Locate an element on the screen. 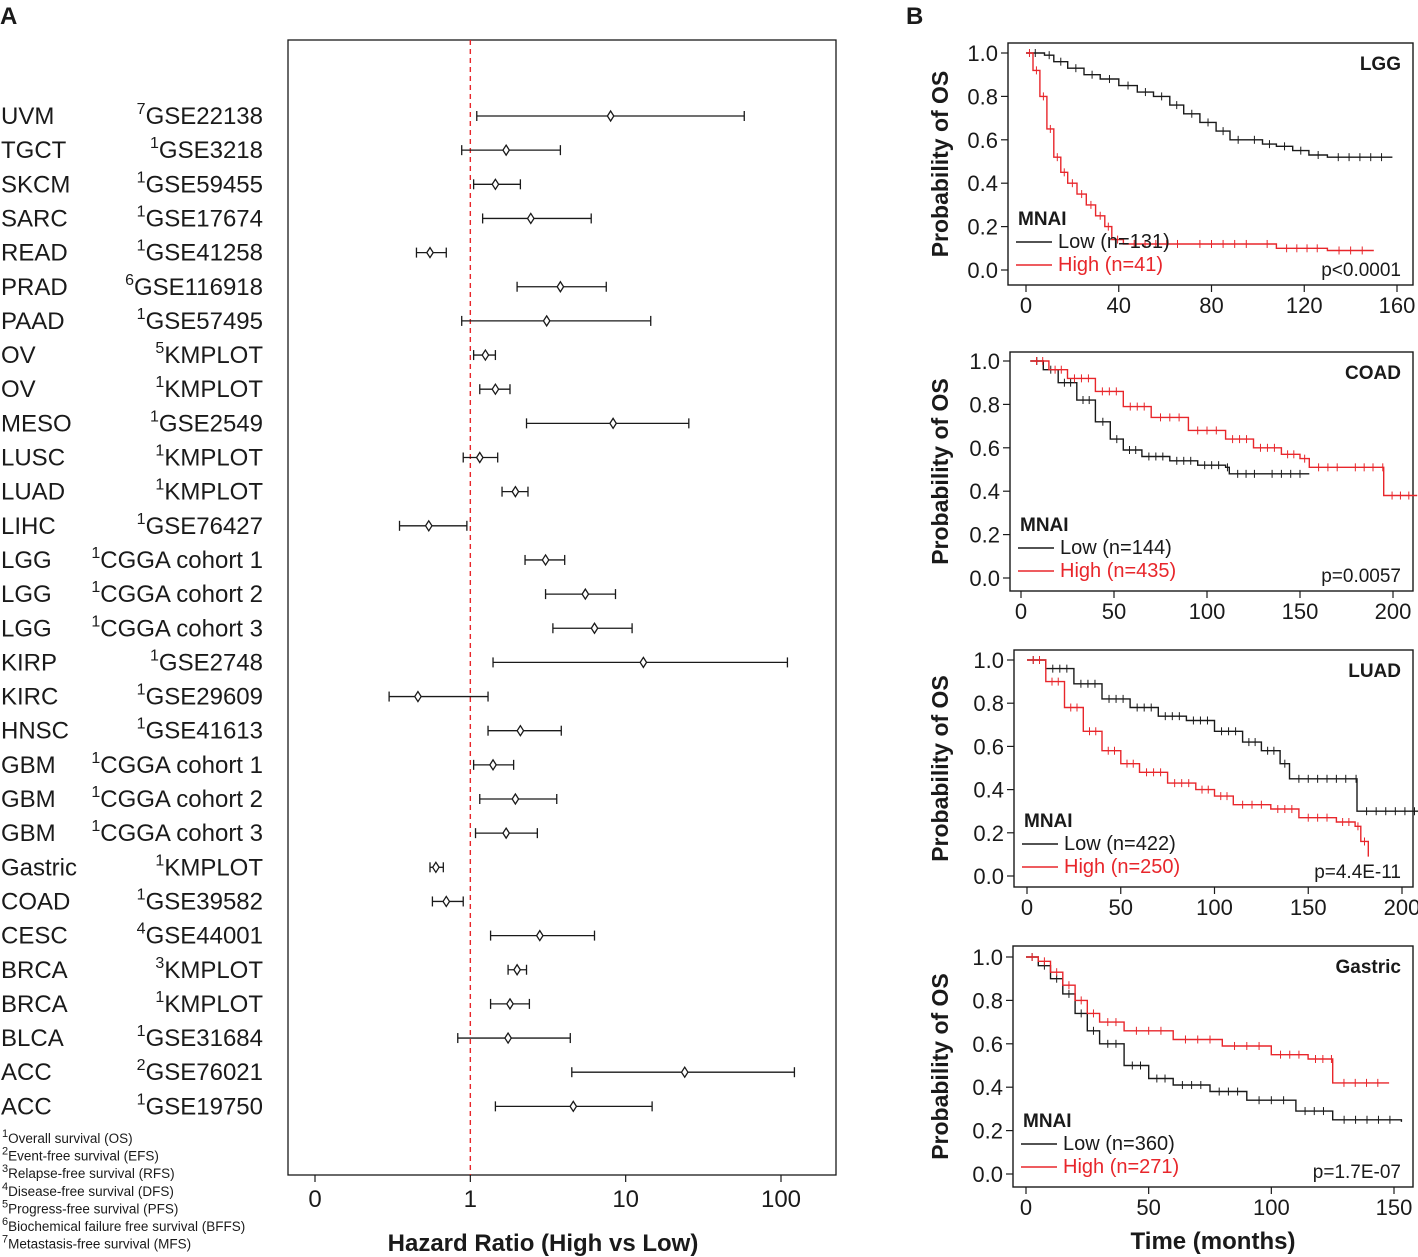 The image size is (1418, 1257). x-tick-label: 0 is located at coordinates (1026, 1207).